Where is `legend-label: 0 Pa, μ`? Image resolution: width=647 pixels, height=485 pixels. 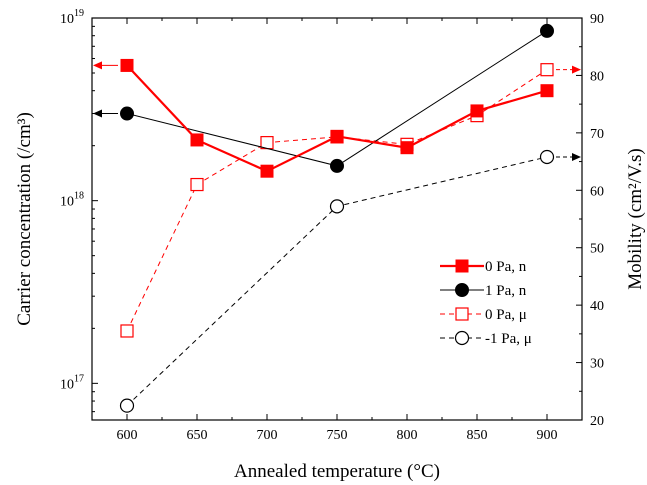 legend-label: 0 Pa, μ is located at coordinates (506, 315).